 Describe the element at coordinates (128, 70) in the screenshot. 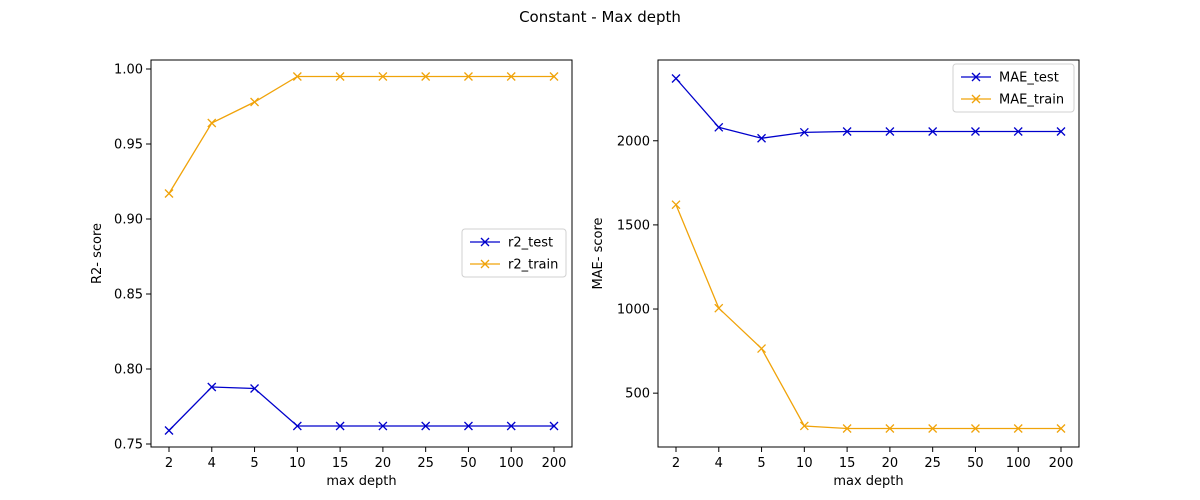

I see `y-tick-label: 1.00` at that location.